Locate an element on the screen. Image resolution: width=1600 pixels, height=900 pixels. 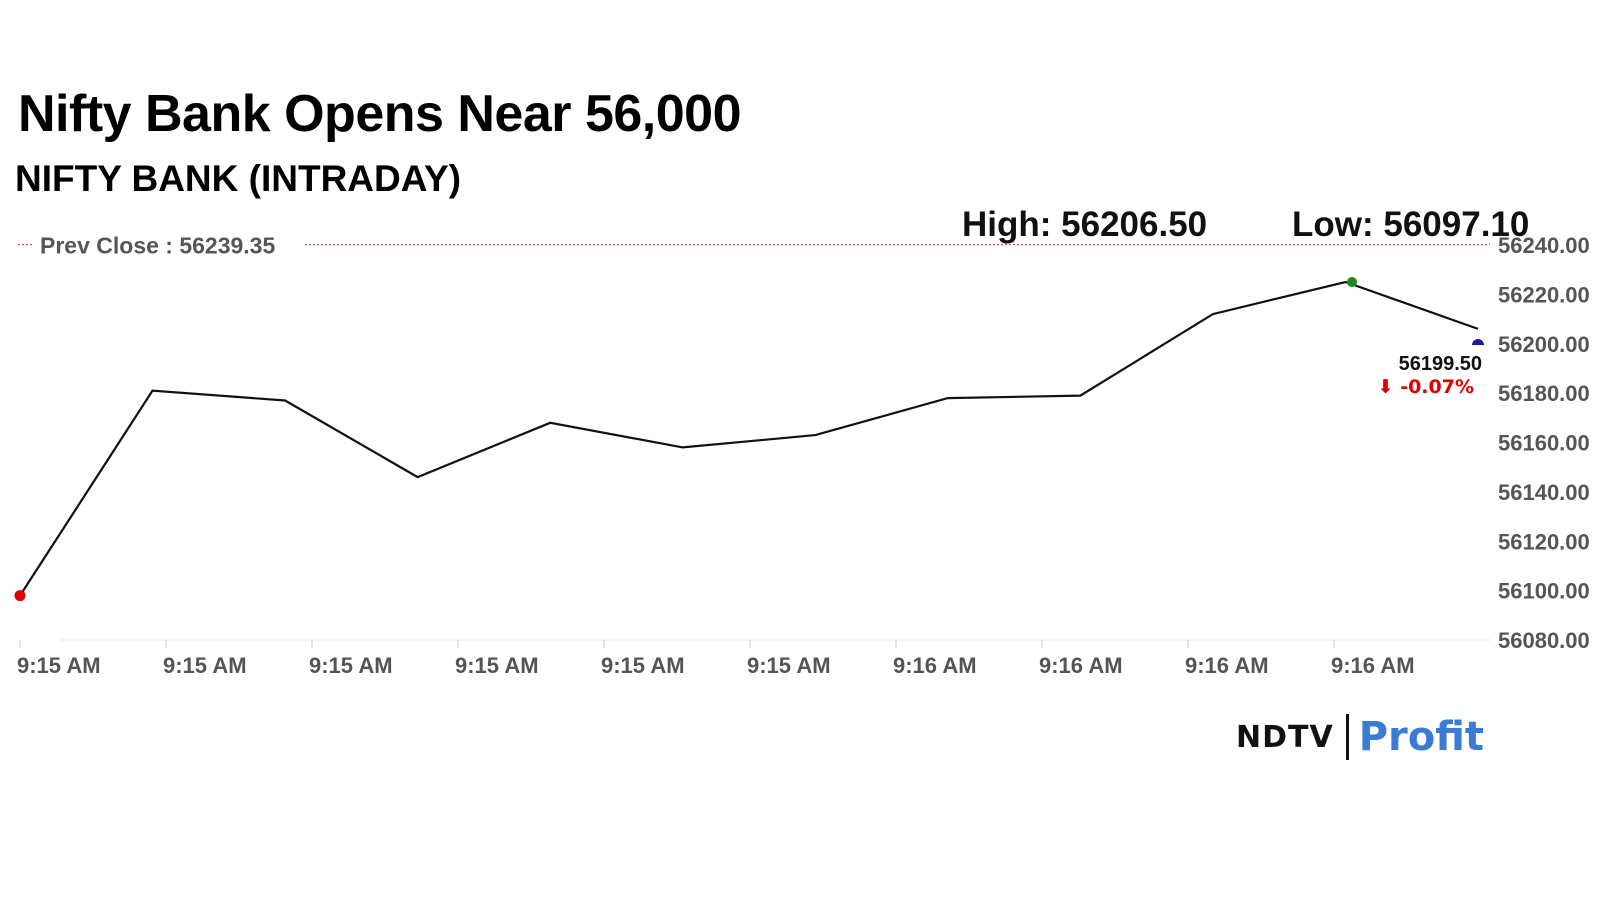
high-label: High: 56206.50 is located at coordinates (1085, 224).